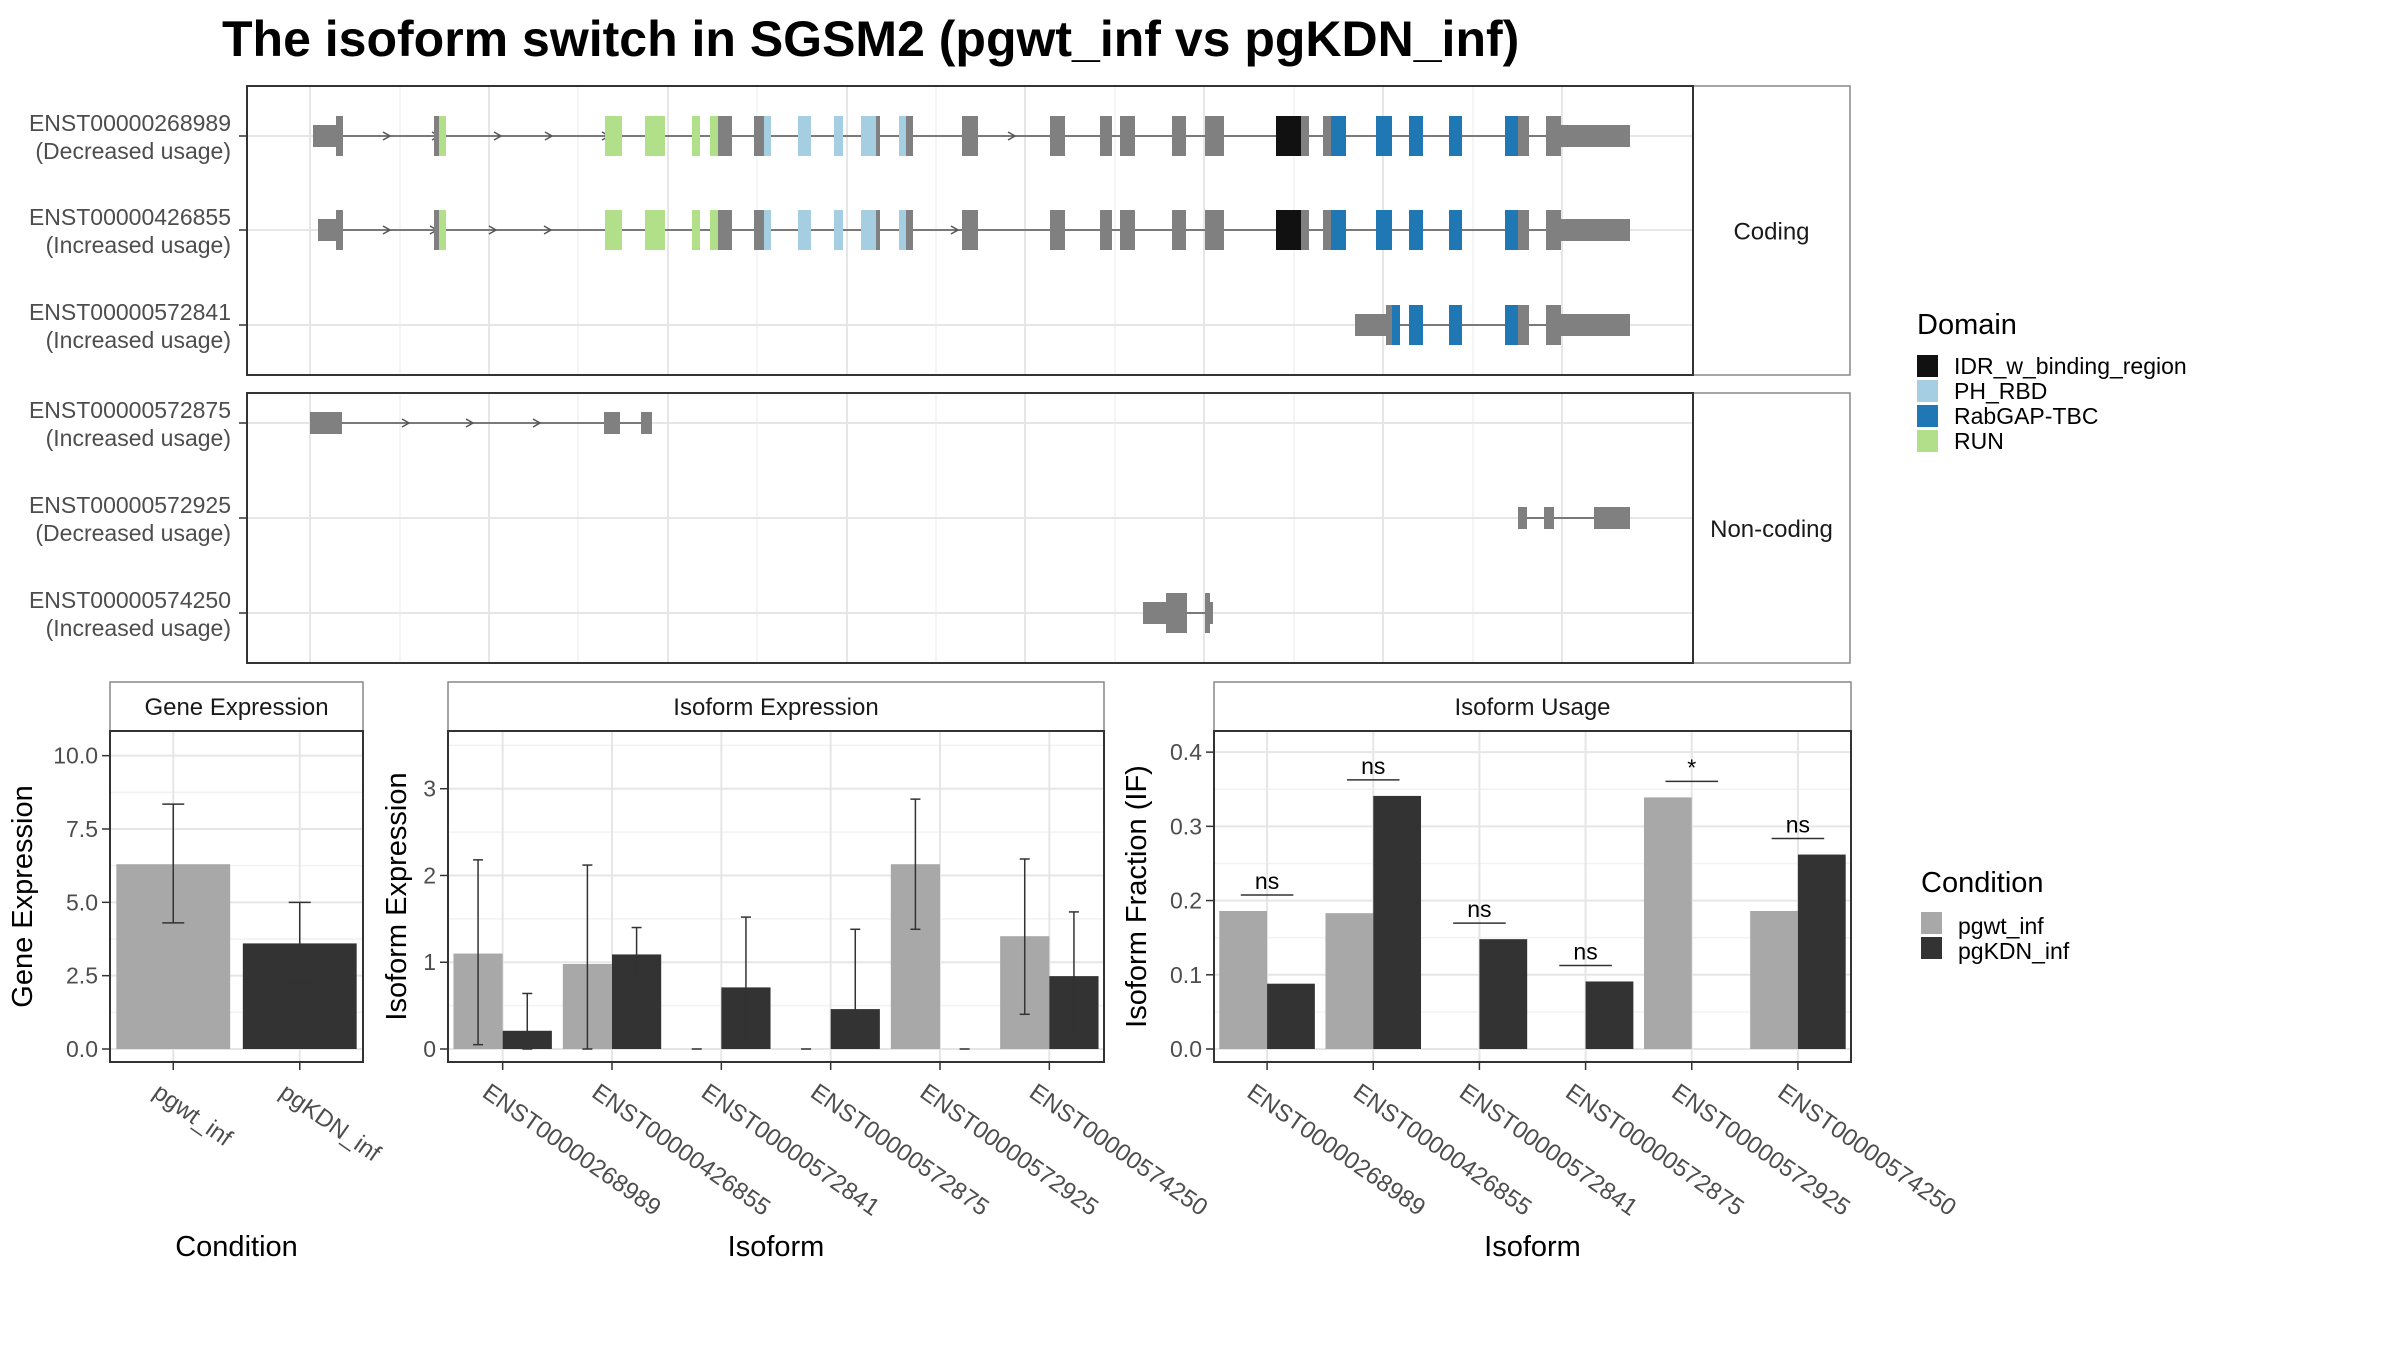 Image resolution: width=2400 pixels, height=1355 pixels. I want to click on transcript-id-label: ENST00000268989, so click(130, 123).